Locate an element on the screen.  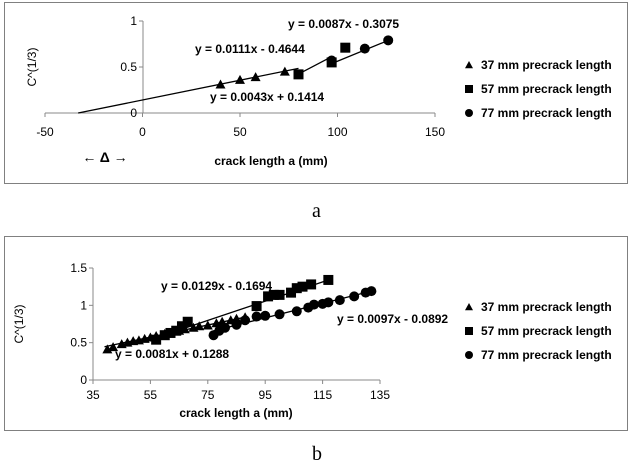
x-tick-label: -50 is located at coordinates (45, 132).